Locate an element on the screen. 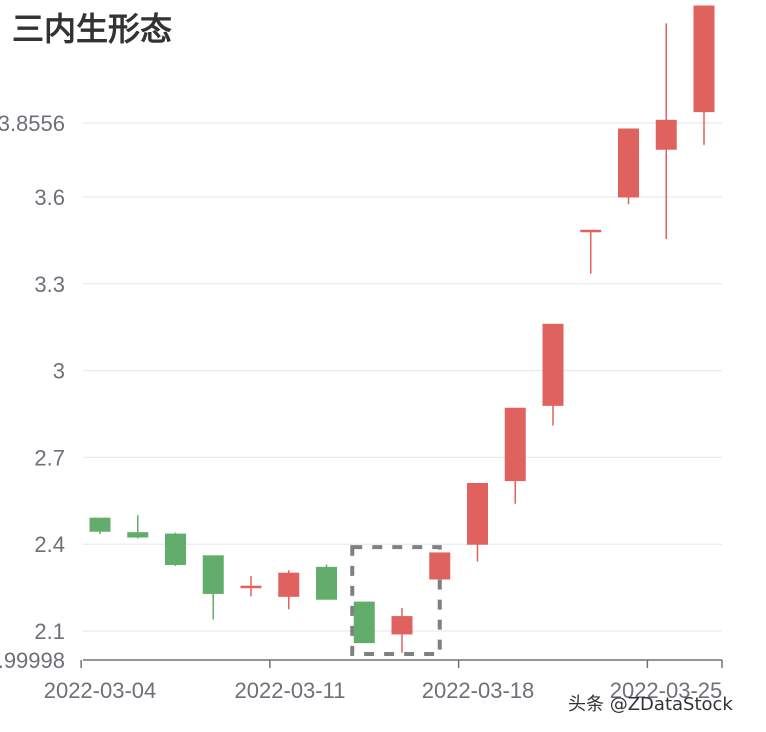 The height and width of the screenshot is (732, 766). chart-title: 三内生形态 is located at coordinates (92, 29).